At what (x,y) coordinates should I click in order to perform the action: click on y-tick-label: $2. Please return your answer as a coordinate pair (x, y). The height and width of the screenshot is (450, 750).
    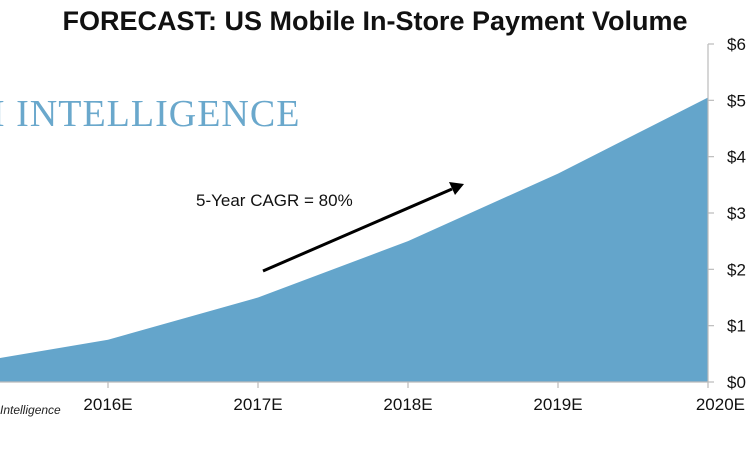
    Looking at the image, I should click on (736, 269).